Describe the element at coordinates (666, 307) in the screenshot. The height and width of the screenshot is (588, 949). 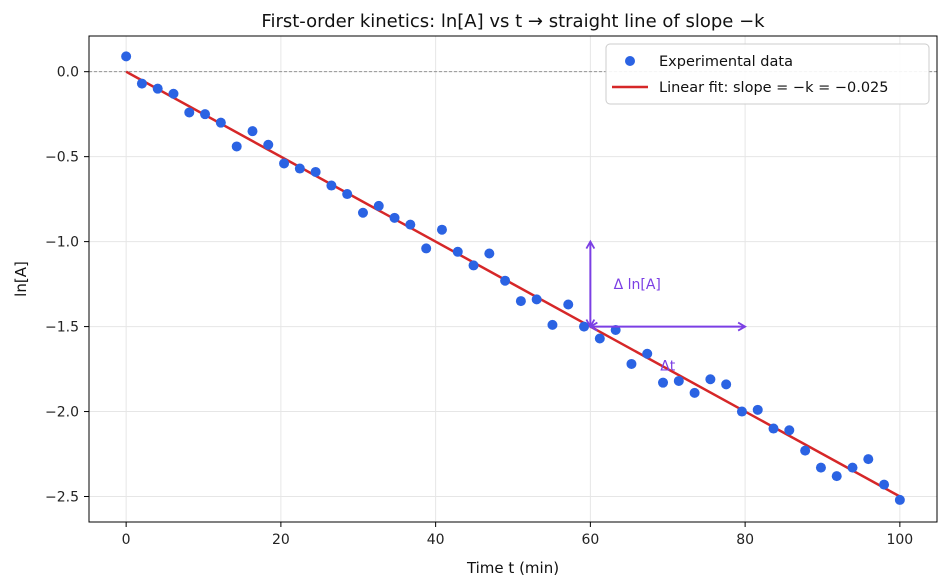
I see `annotations: Δ ln[A] Δt` at that location.